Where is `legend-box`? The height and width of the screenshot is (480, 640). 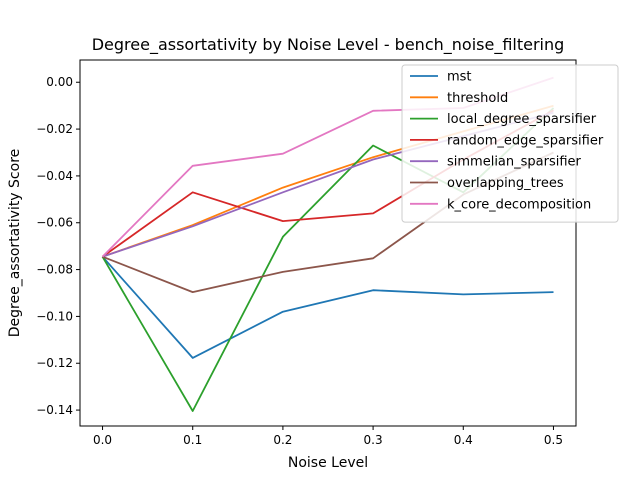
legend-box is located at coordinates (510, 143).